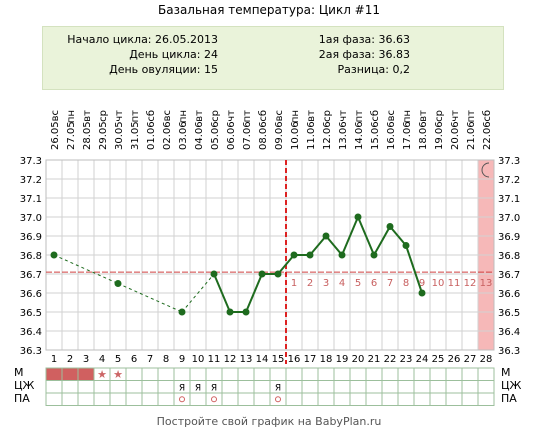 The width and height of the screenshot is (538, 434). Describe the element at coordinates (509, 351) in the screenshot. I see `y-tick-label-right: 36.3` at that location.